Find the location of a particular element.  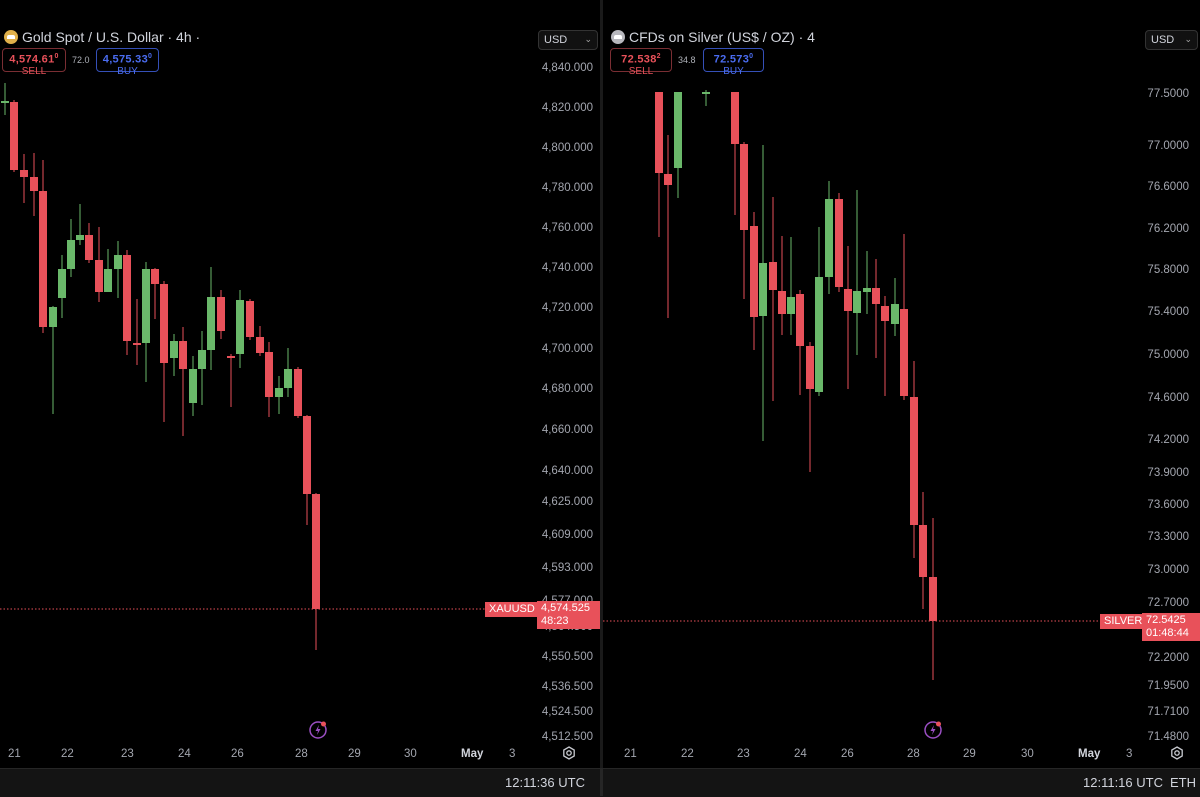

symbol-title: Gold Spot / U.S. Dollar · 4h · is located at coordinates (102, 37).